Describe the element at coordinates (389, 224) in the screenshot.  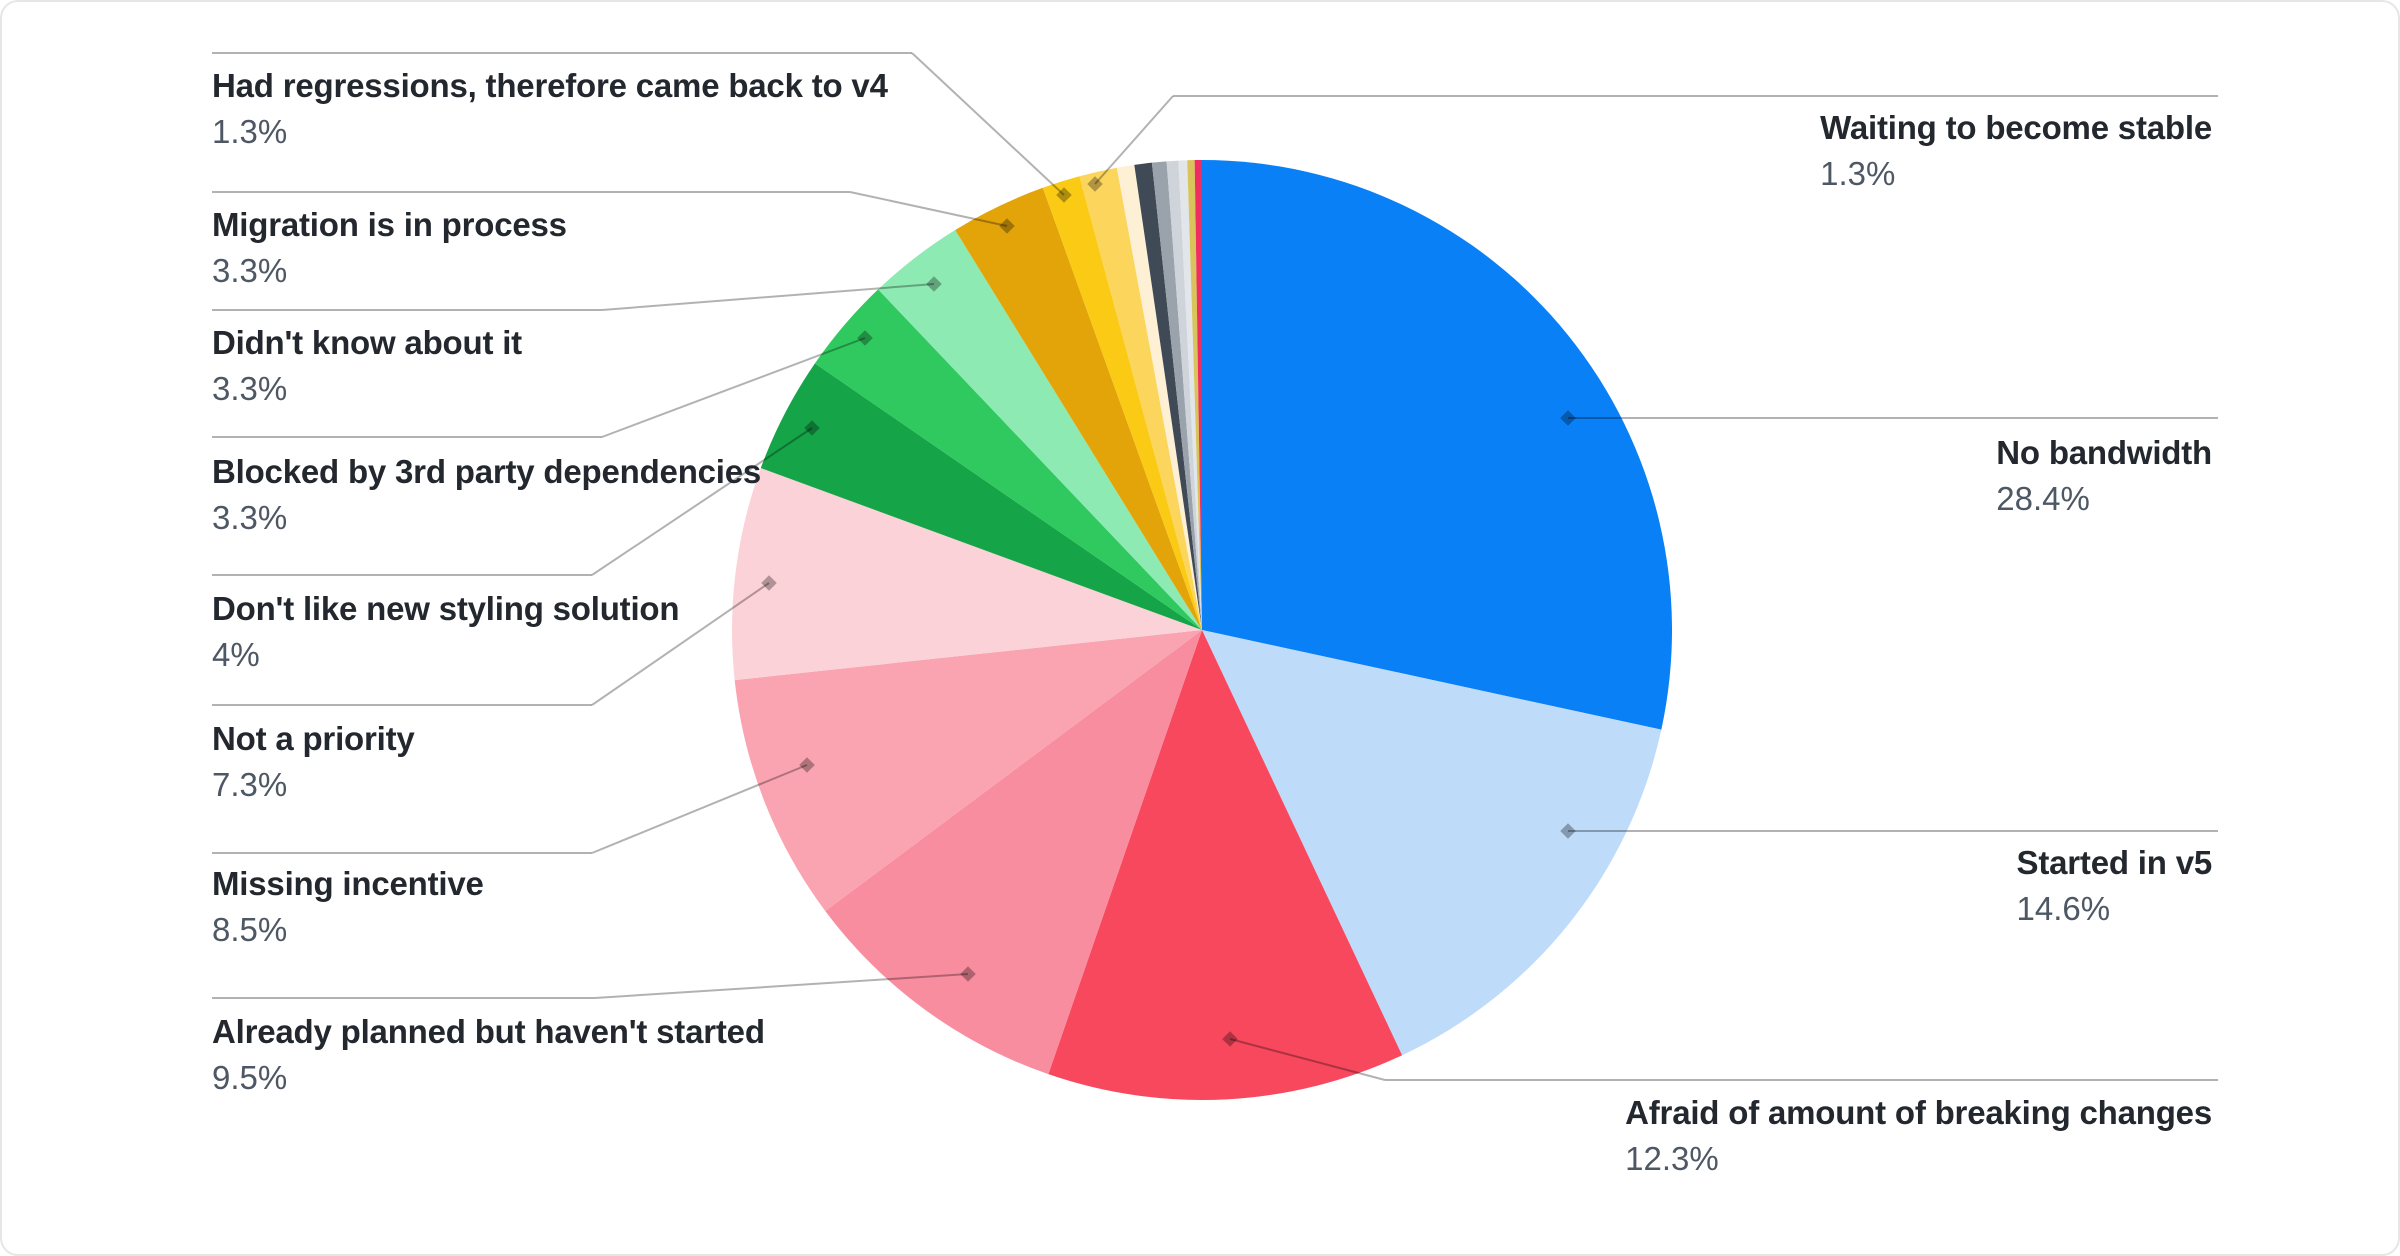
I see `slice-label-title: Migration is in process` at that location.